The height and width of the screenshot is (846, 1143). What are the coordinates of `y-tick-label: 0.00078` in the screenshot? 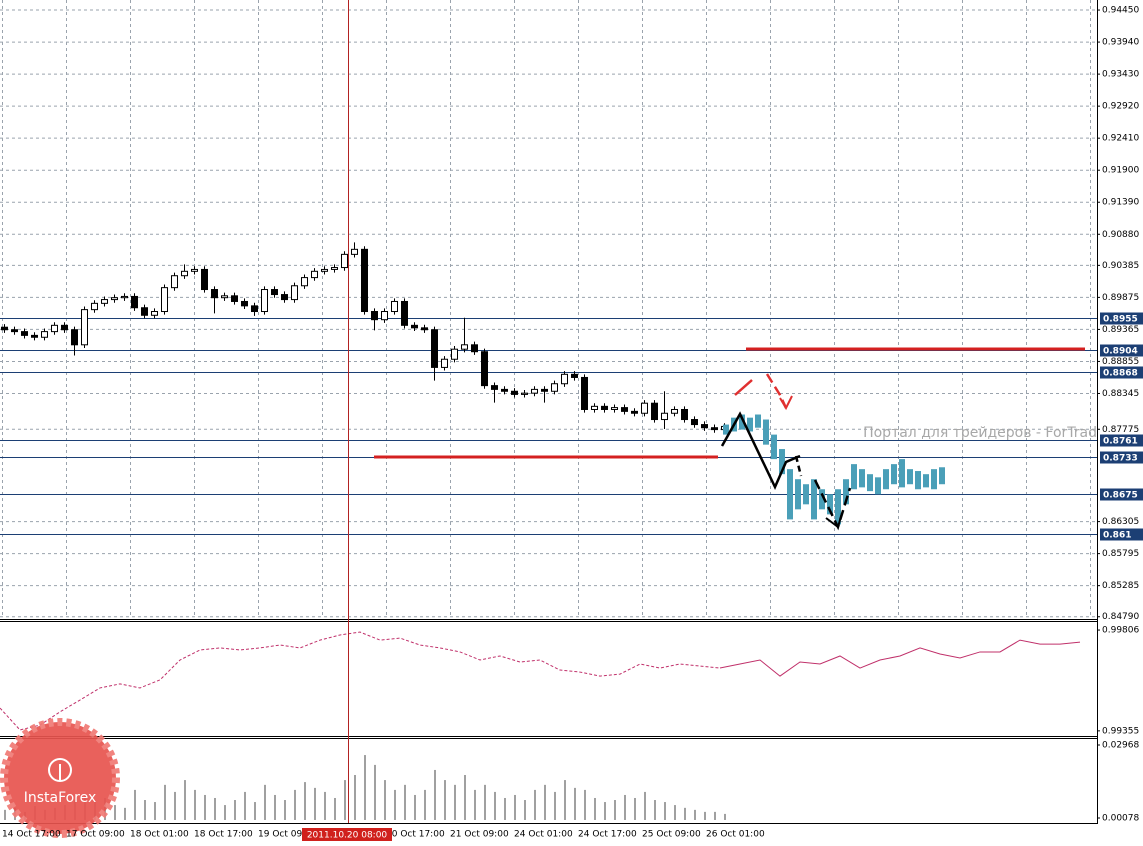 It's located at (1120, 818).